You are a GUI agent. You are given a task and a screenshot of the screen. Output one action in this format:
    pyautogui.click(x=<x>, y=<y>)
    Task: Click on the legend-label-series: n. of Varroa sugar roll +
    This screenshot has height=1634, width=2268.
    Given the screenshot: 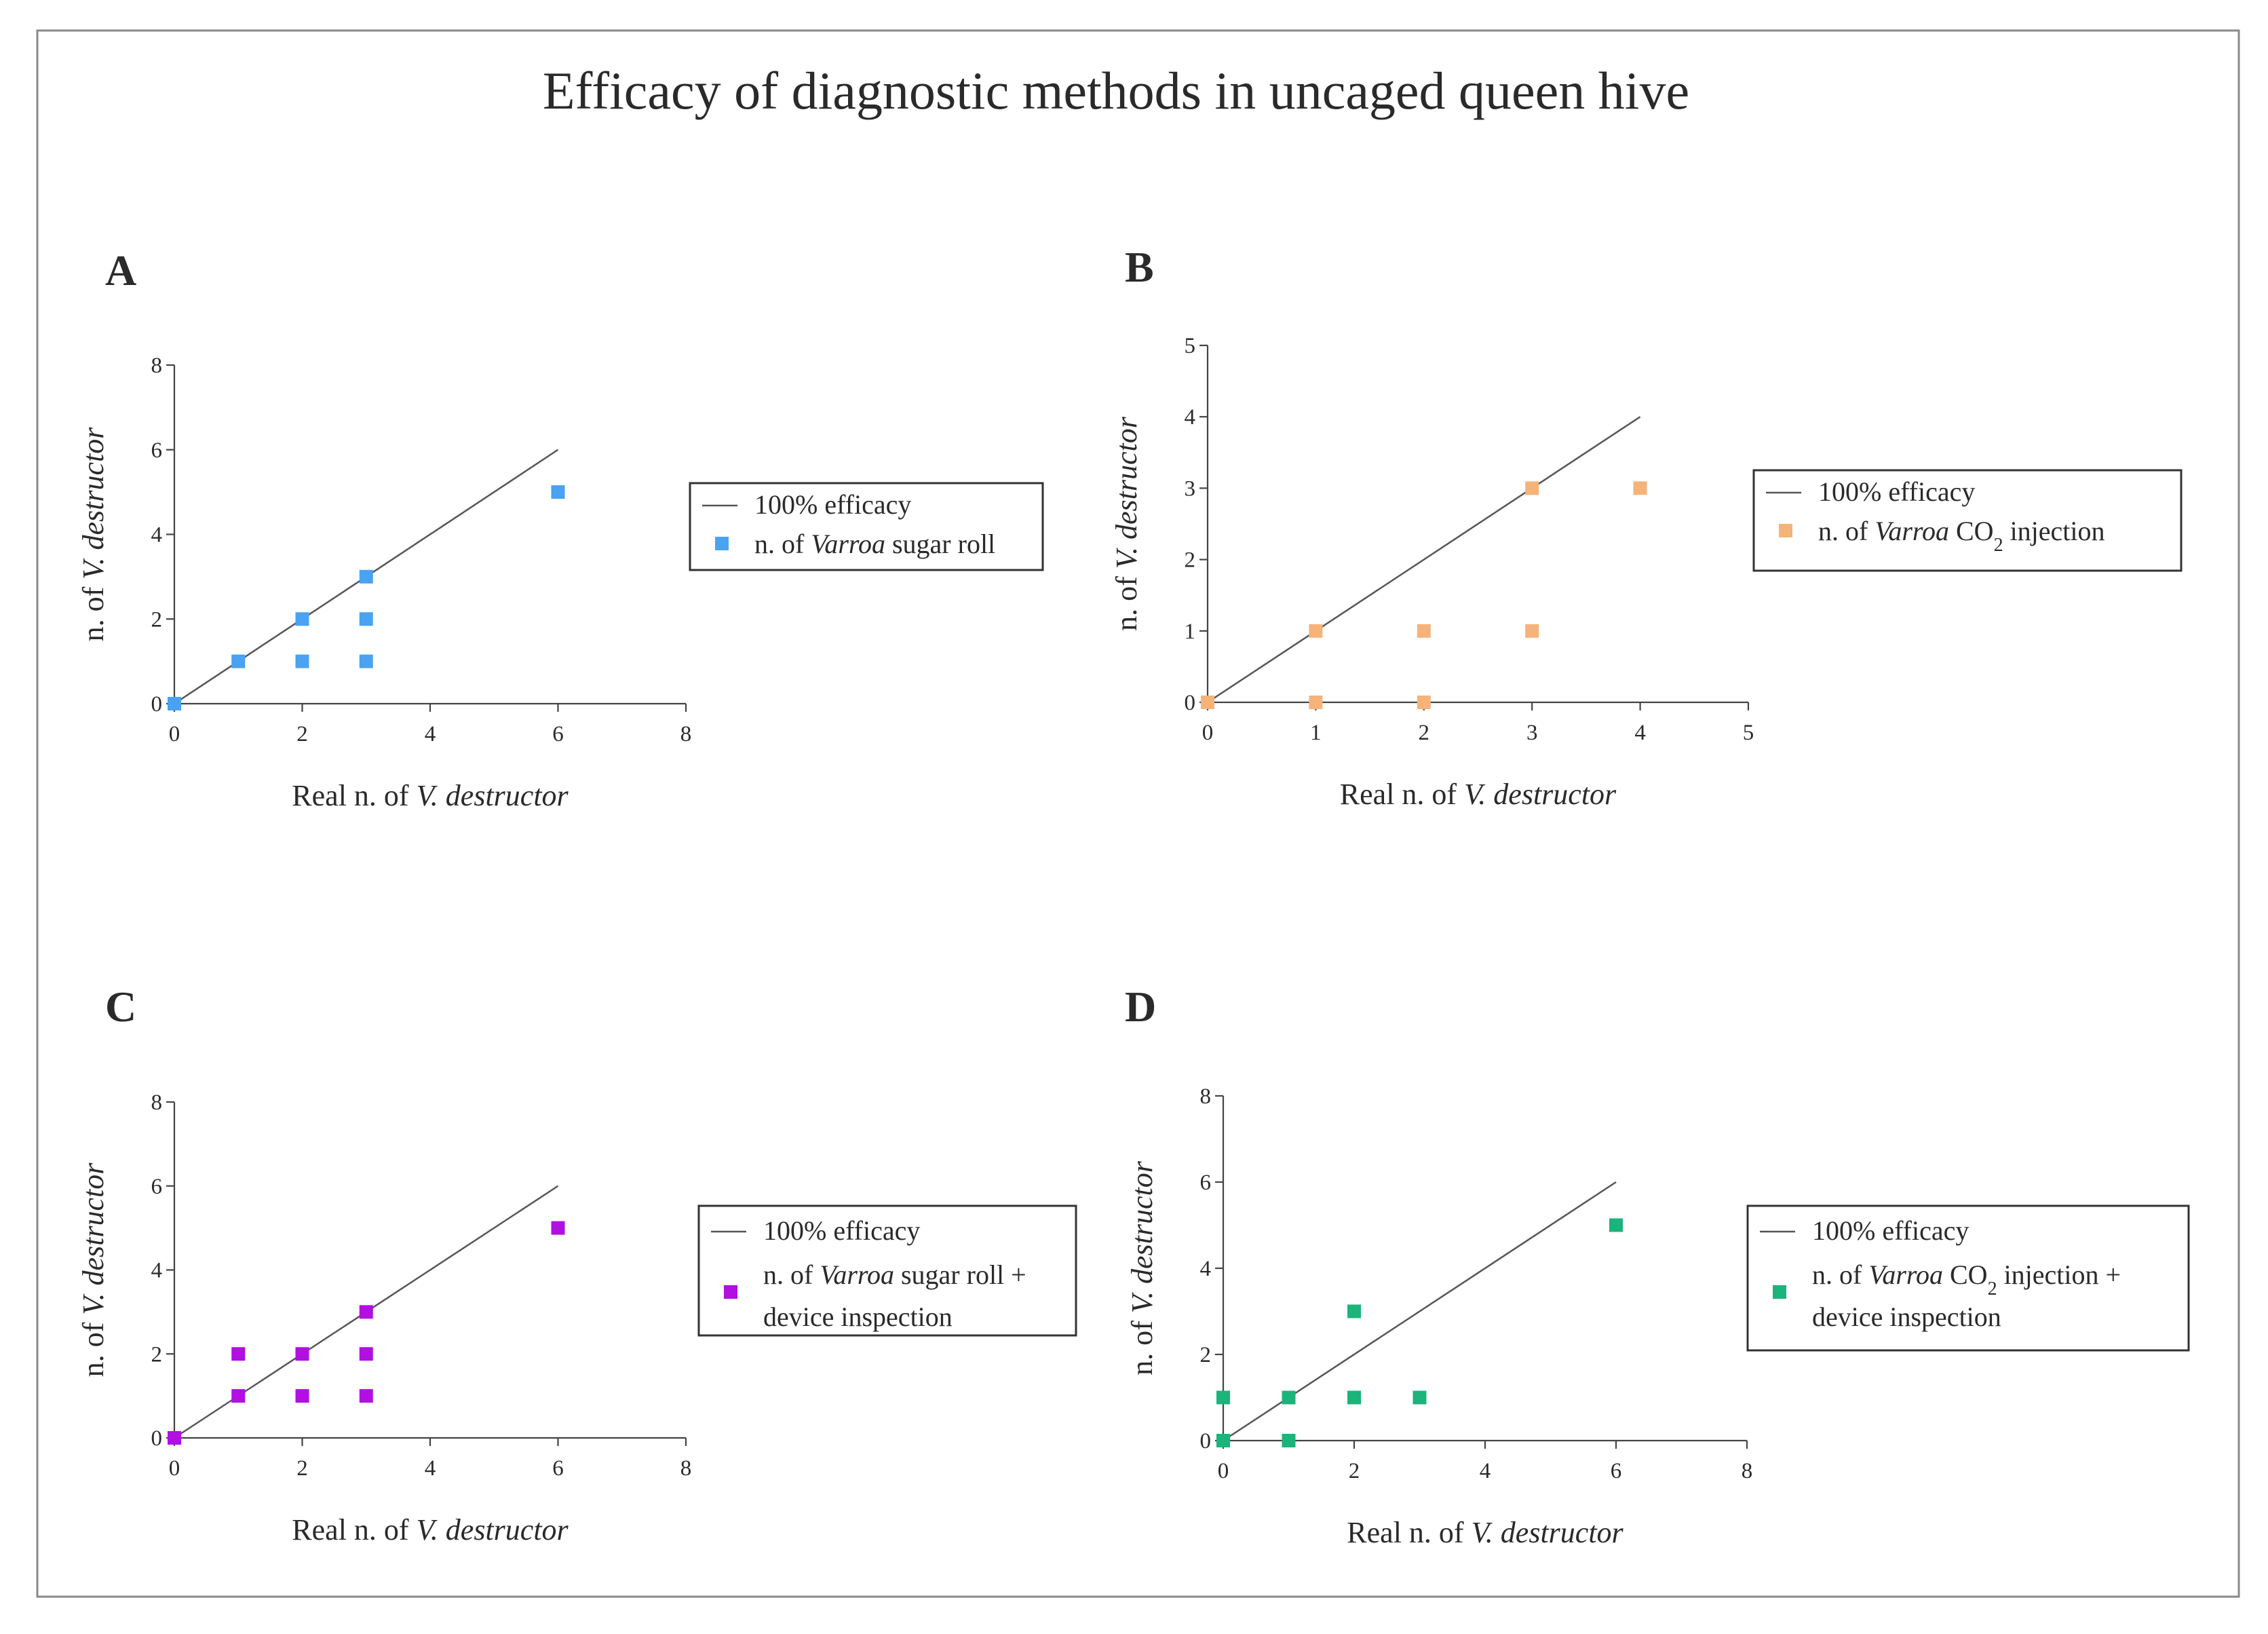 What is the action you would take?
    pyautogui.click(x=894, y=1274)
    